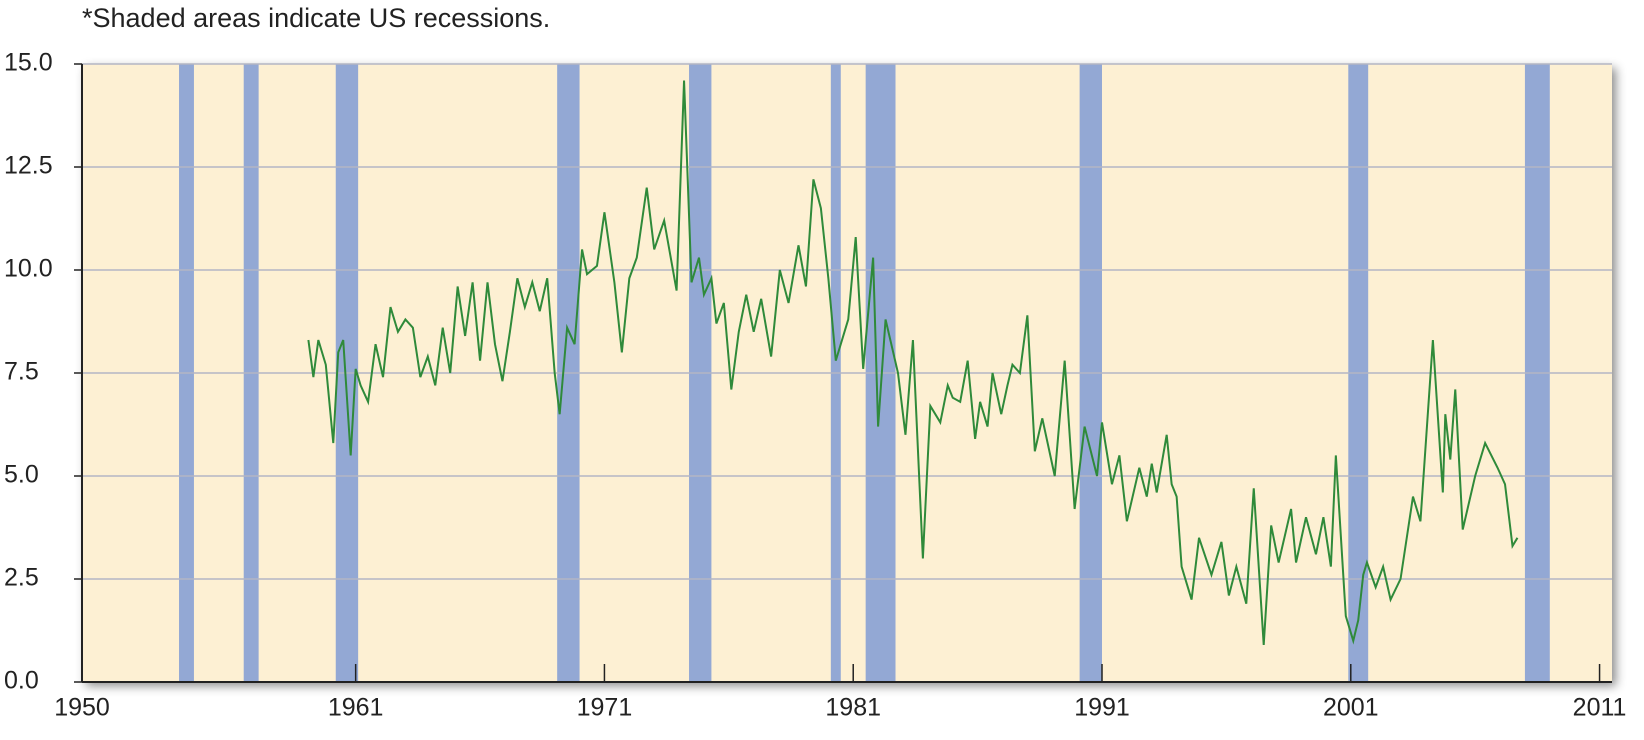 The width and height of the screenshot is (1644, 740). Describe the element at coordinates (21, 475) in the screenshot. I see `y-tick-label: 5.0` at that location.